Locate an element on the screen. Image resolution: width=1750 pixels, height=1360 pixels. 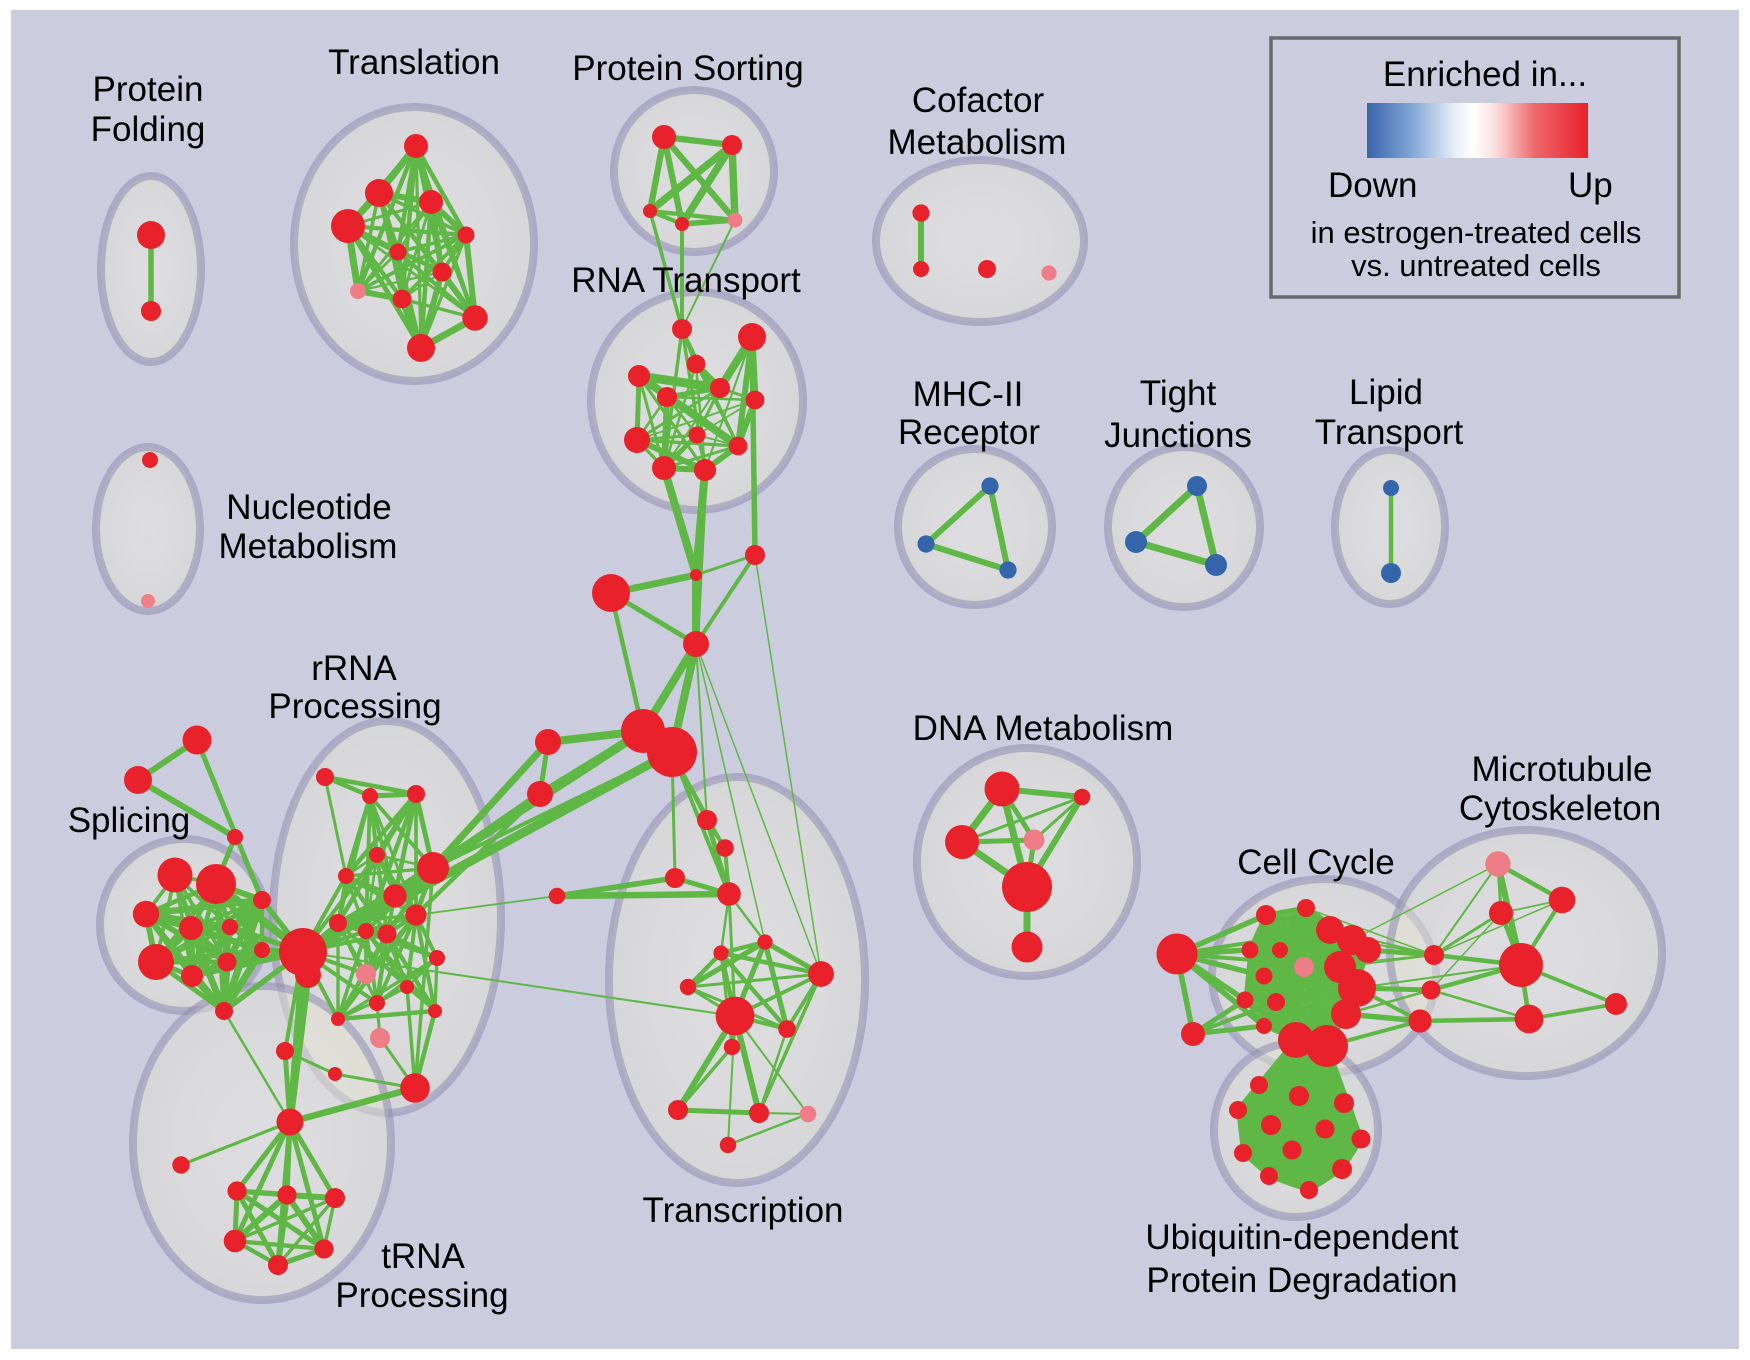
svg-text: Folding is located at coordinates (148, 129).